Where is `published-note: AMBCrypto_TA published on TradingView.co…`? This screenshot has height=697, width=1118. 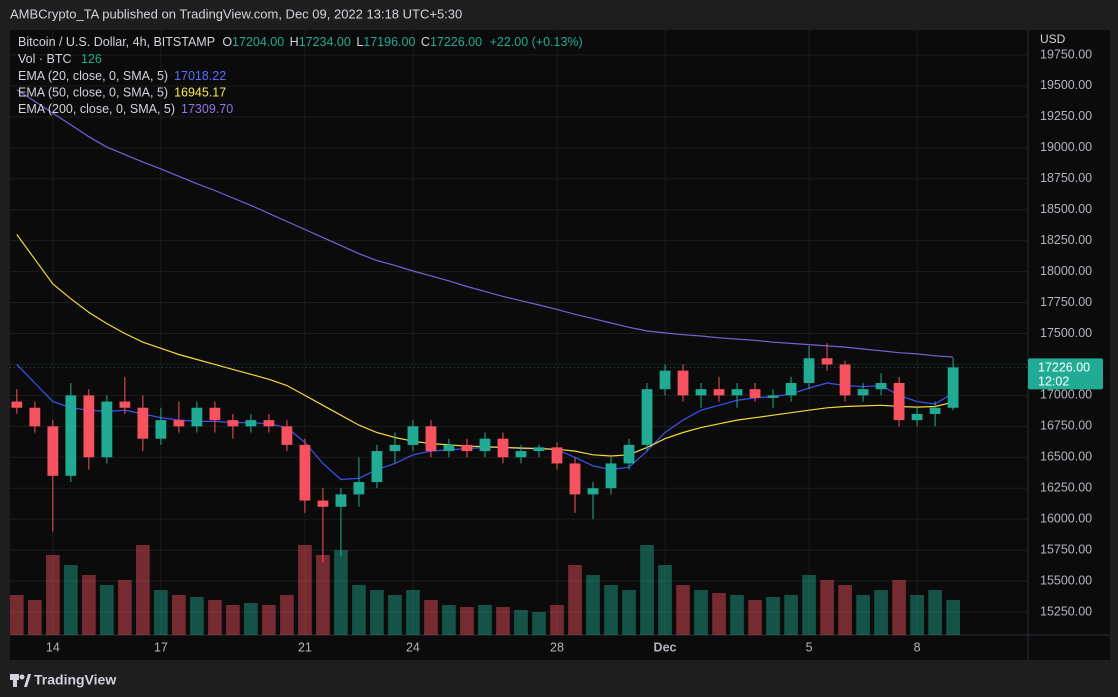
published-note: AMBCrypto_TA published on TradingView.co… is located at coordinates (236, 13).